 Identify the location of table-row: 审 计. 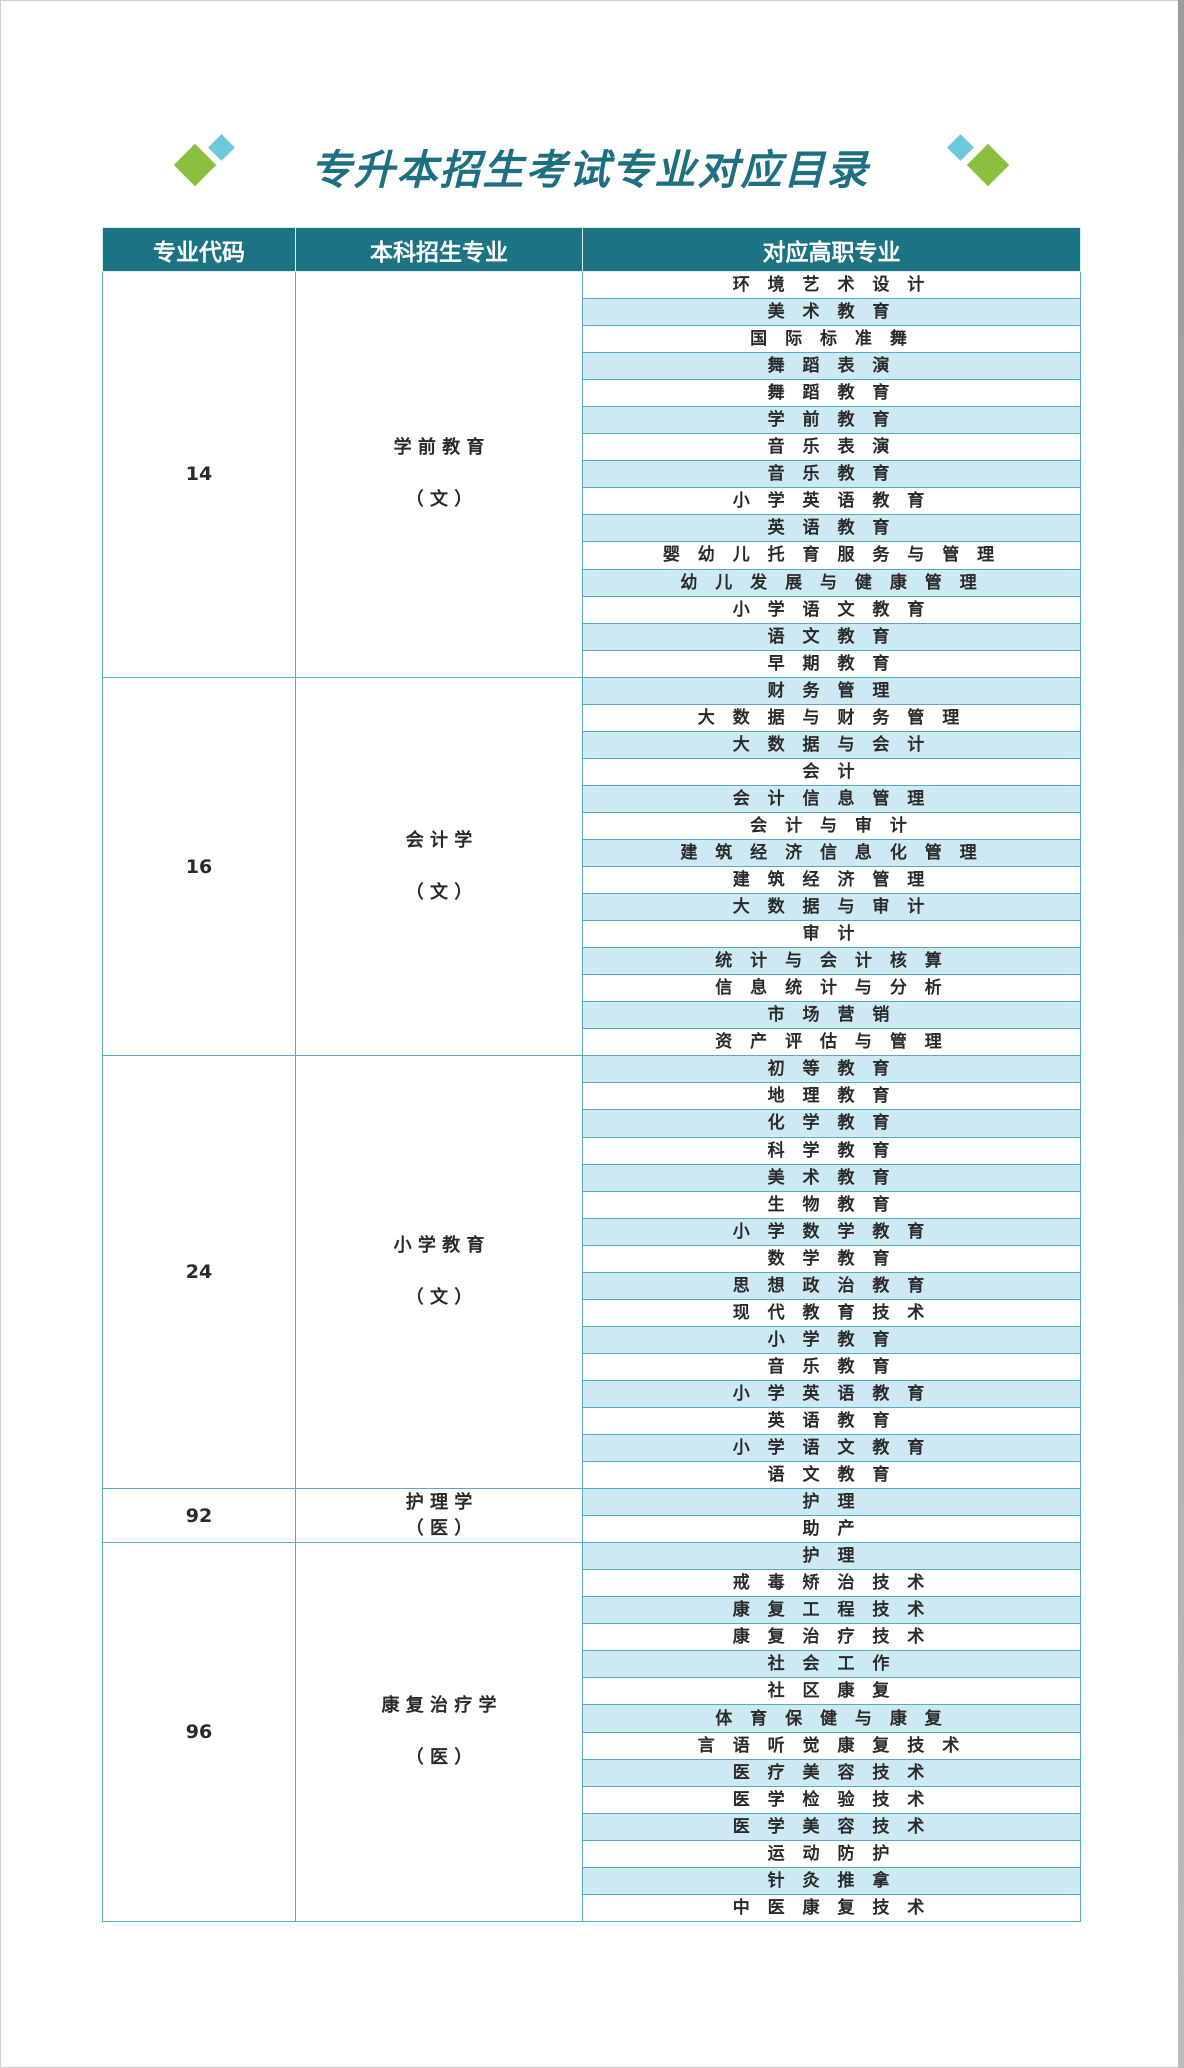
(592, 934).